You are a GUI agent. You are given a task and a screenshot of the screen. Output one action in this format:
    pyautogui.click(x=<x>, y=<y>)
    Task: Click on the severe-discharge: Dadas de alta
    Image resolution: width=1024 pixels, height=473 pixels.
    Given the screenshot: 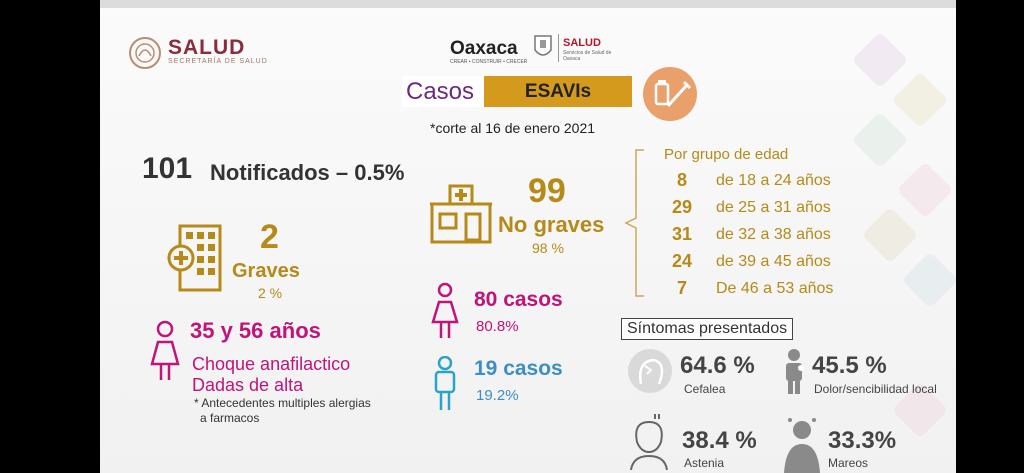 What is the action you would take?
    pyautogui.click(x=248, y=385)
    